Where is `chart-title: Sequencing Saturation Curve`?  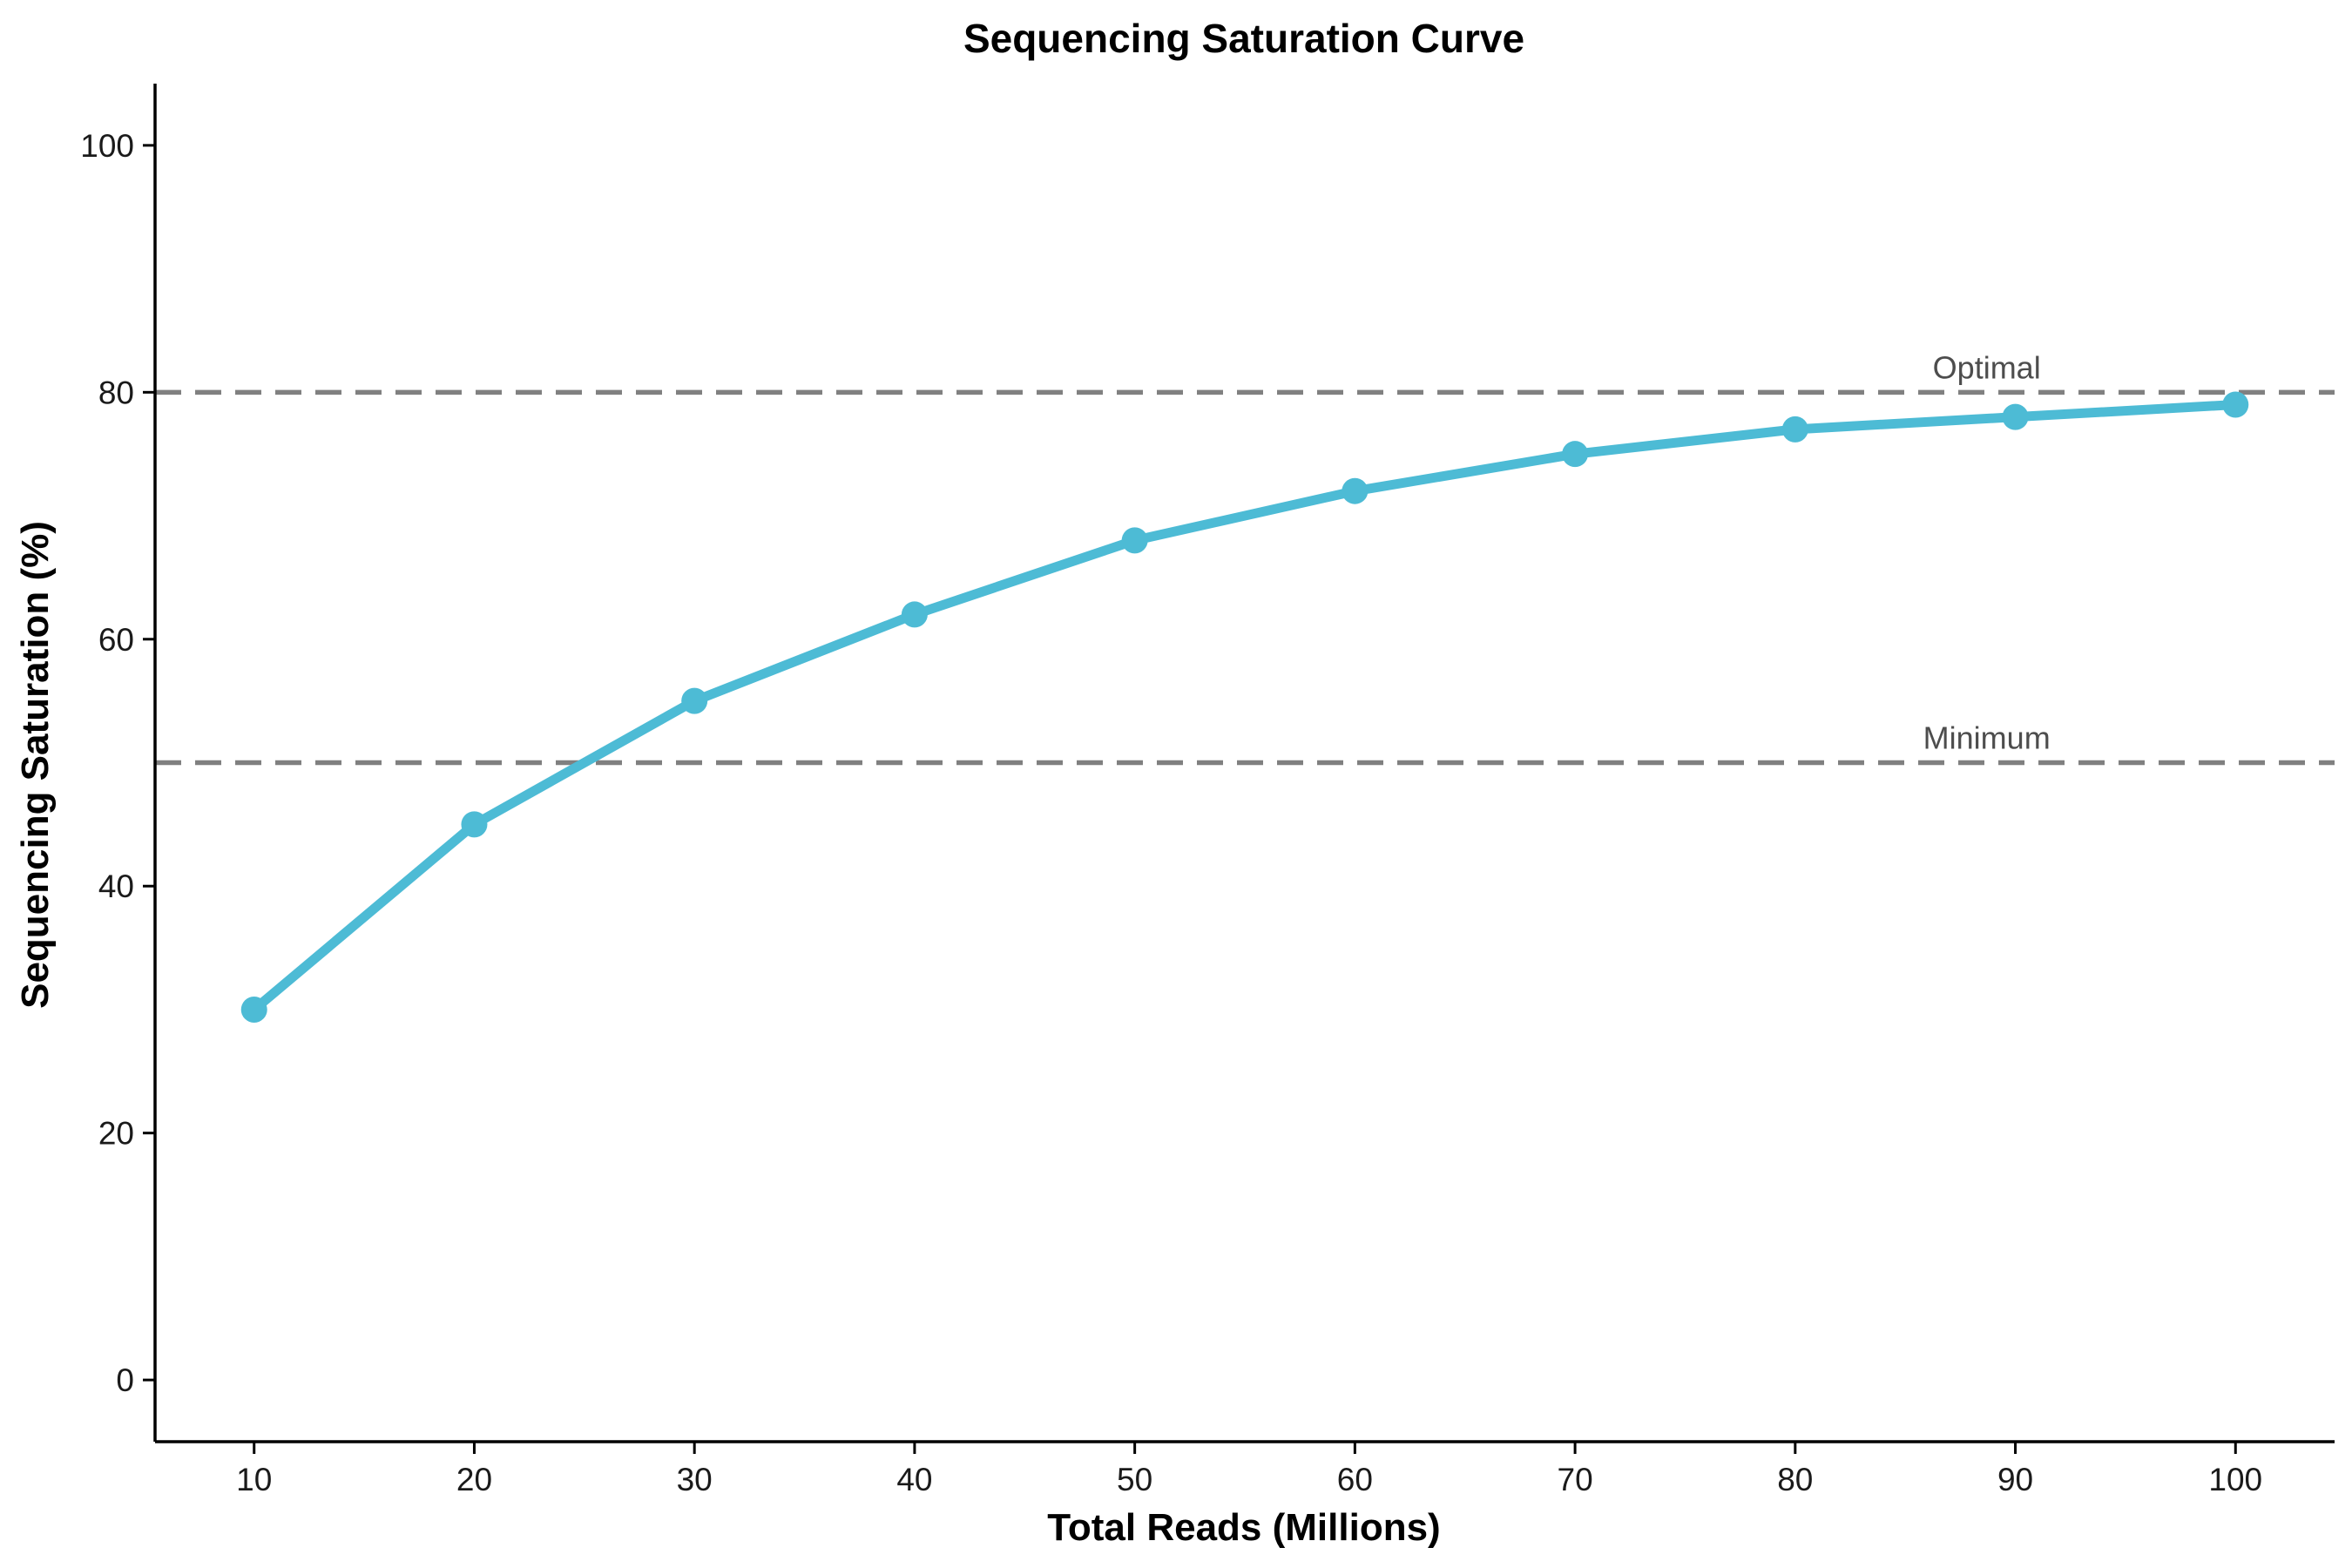 chart-title: Sequencing Saturation Curve is located at coordinates (1243, 38).